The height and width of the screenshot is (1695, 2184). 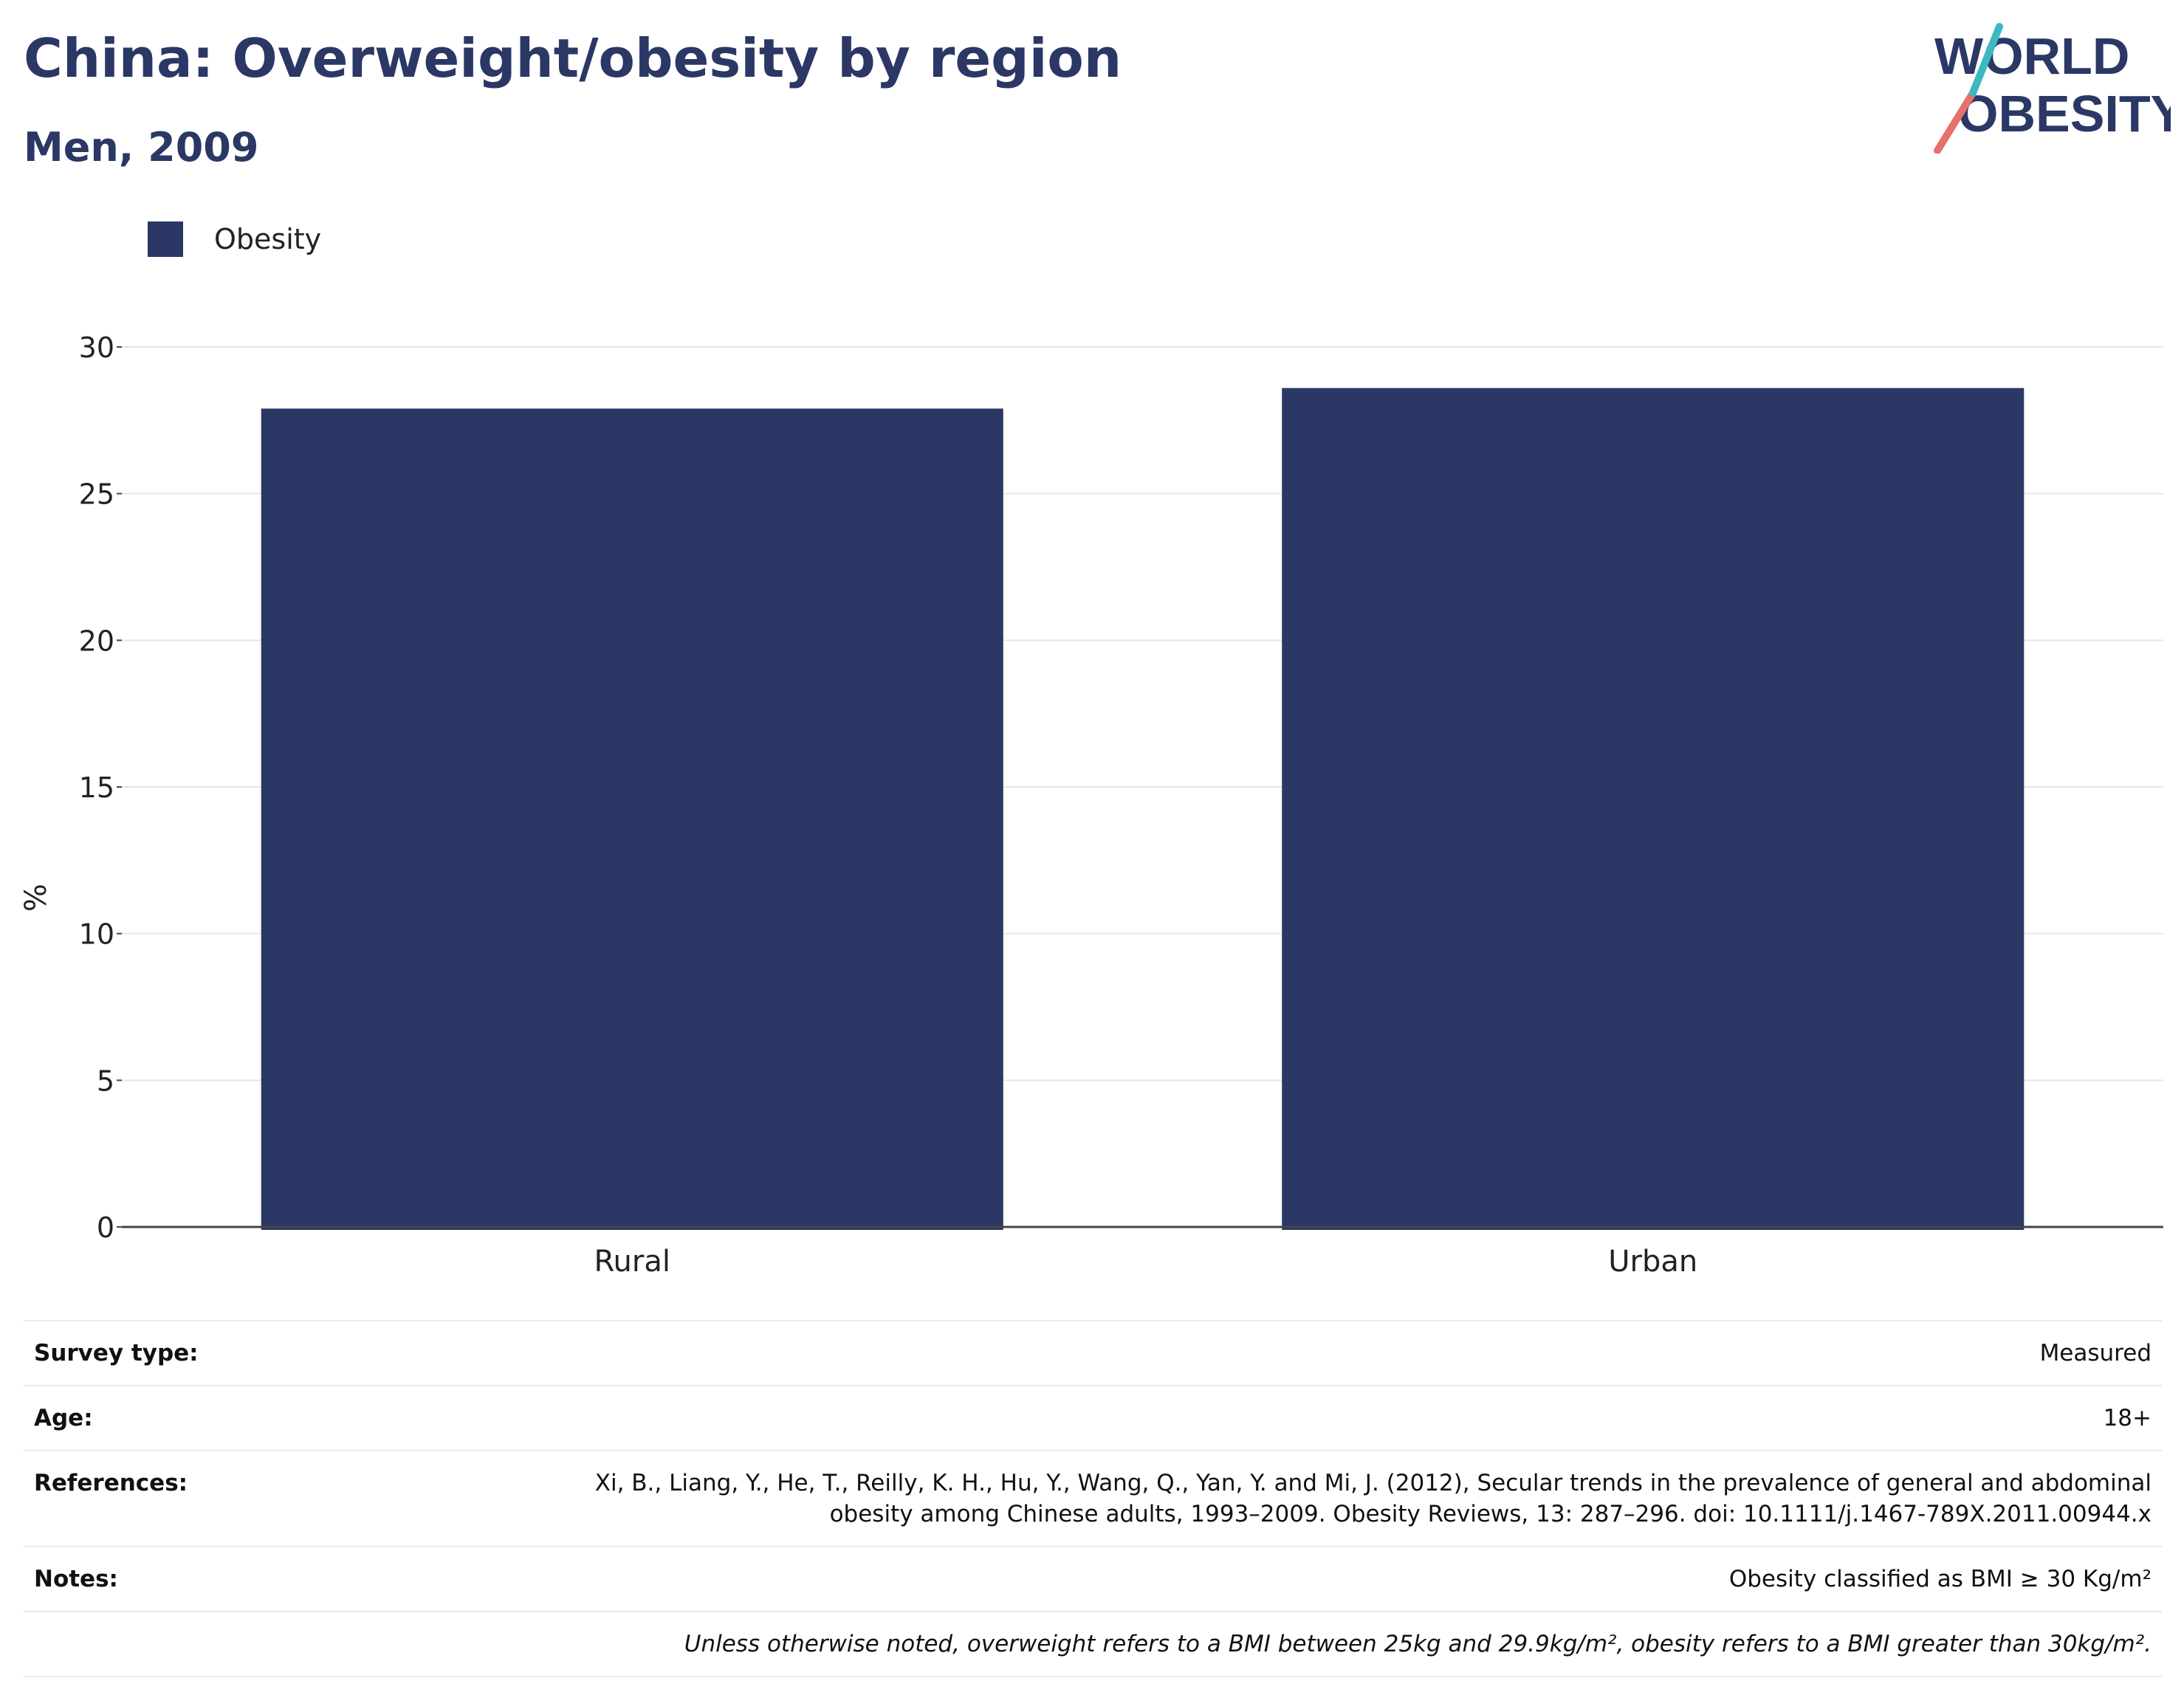 I want to click on x-tick-label-rural: Rural, so click(x=632, y=1262).